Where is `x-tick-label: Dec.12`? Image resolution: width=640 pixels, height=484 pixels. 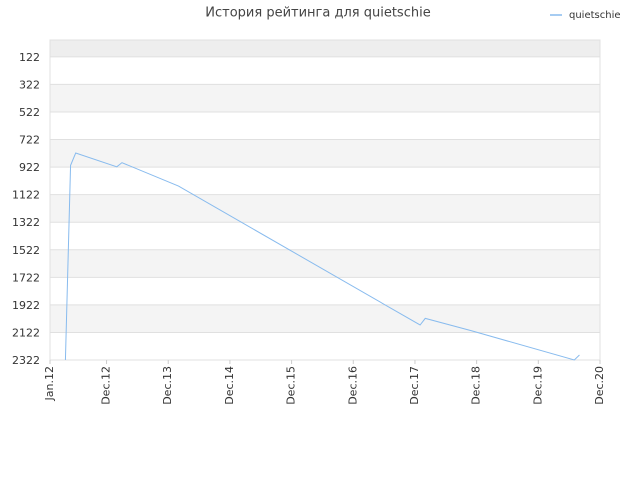 x-tick-label: Dec.12 is located at coordinates (106, 385).